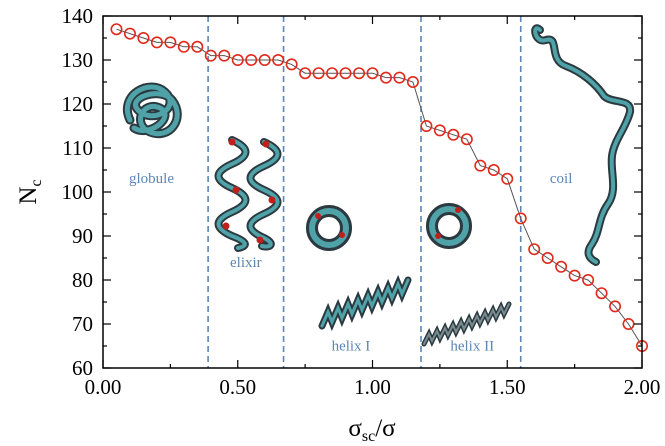 The image size is (665, 446). I want to click on region-label: coil, so click(561, 179).